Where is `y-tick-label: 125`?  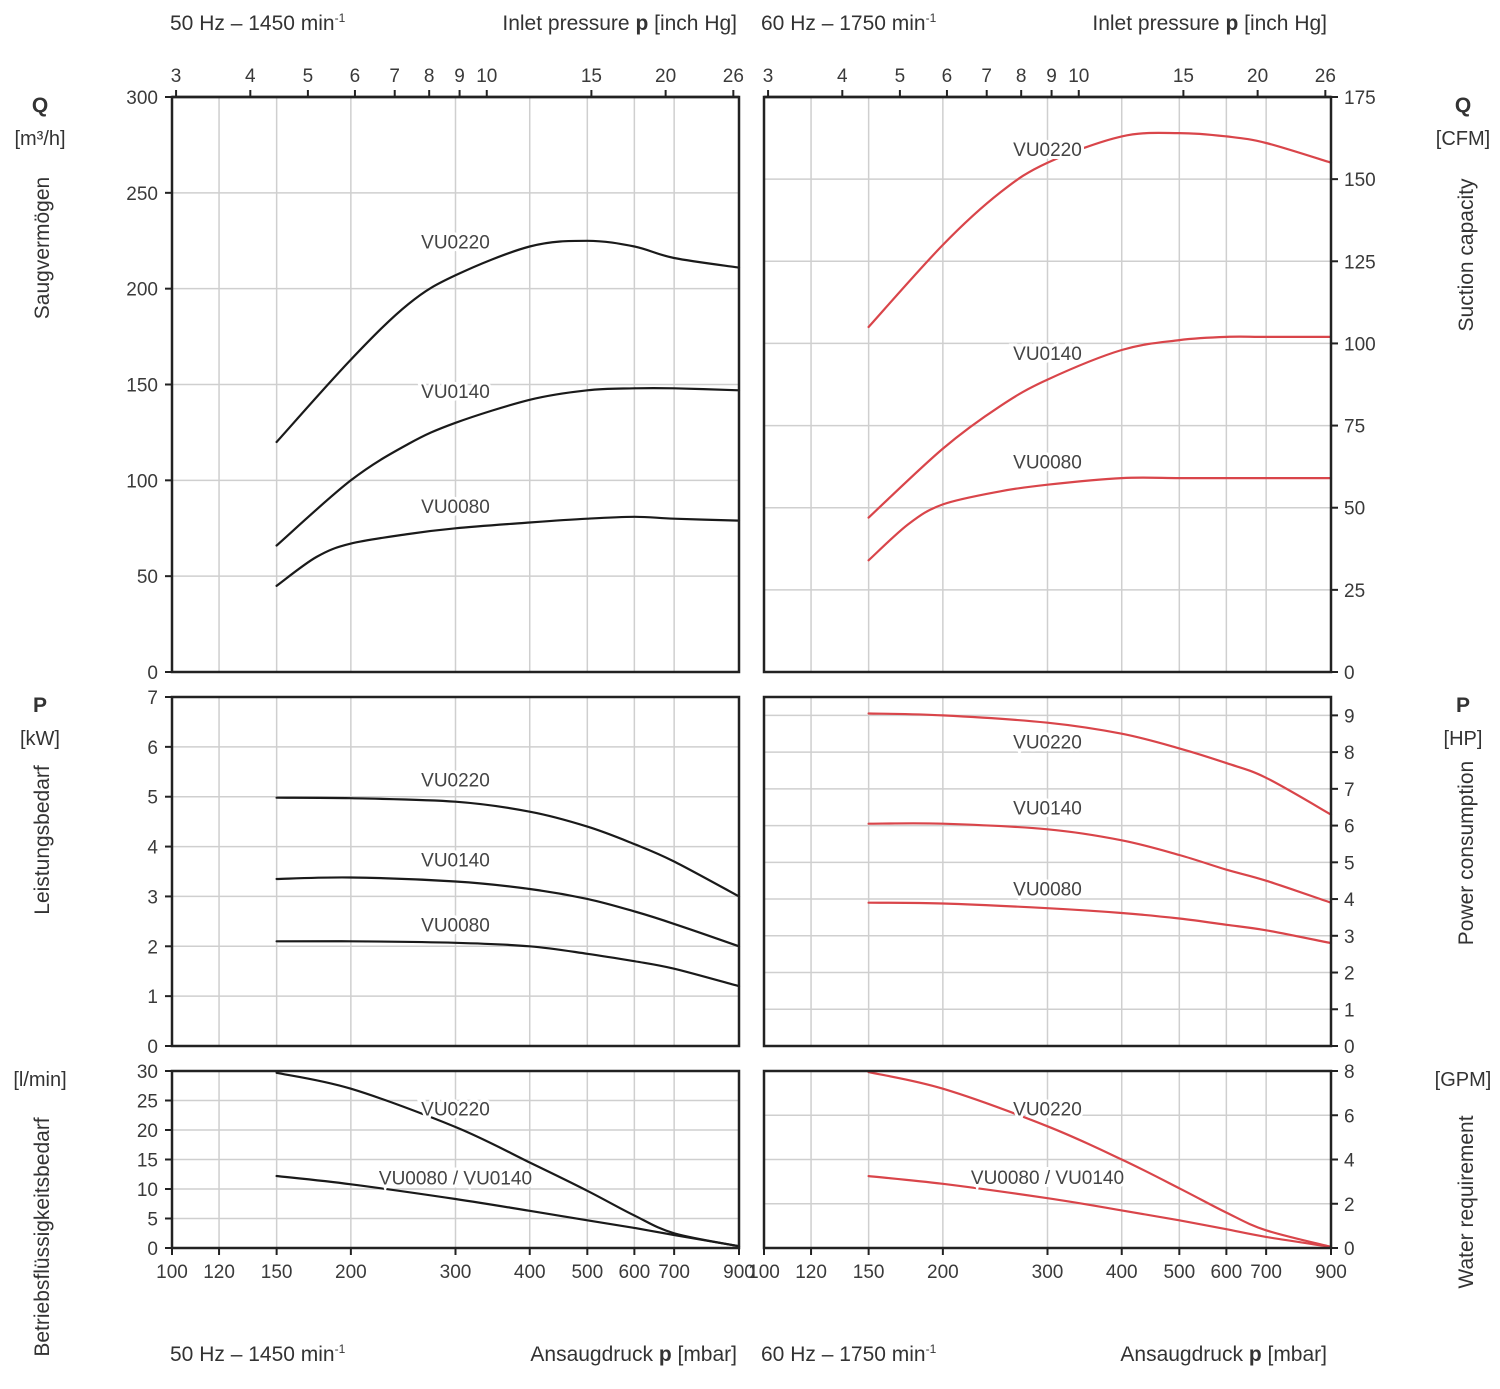 y-tick-label: 125 is located at coordinates (1360, 262).